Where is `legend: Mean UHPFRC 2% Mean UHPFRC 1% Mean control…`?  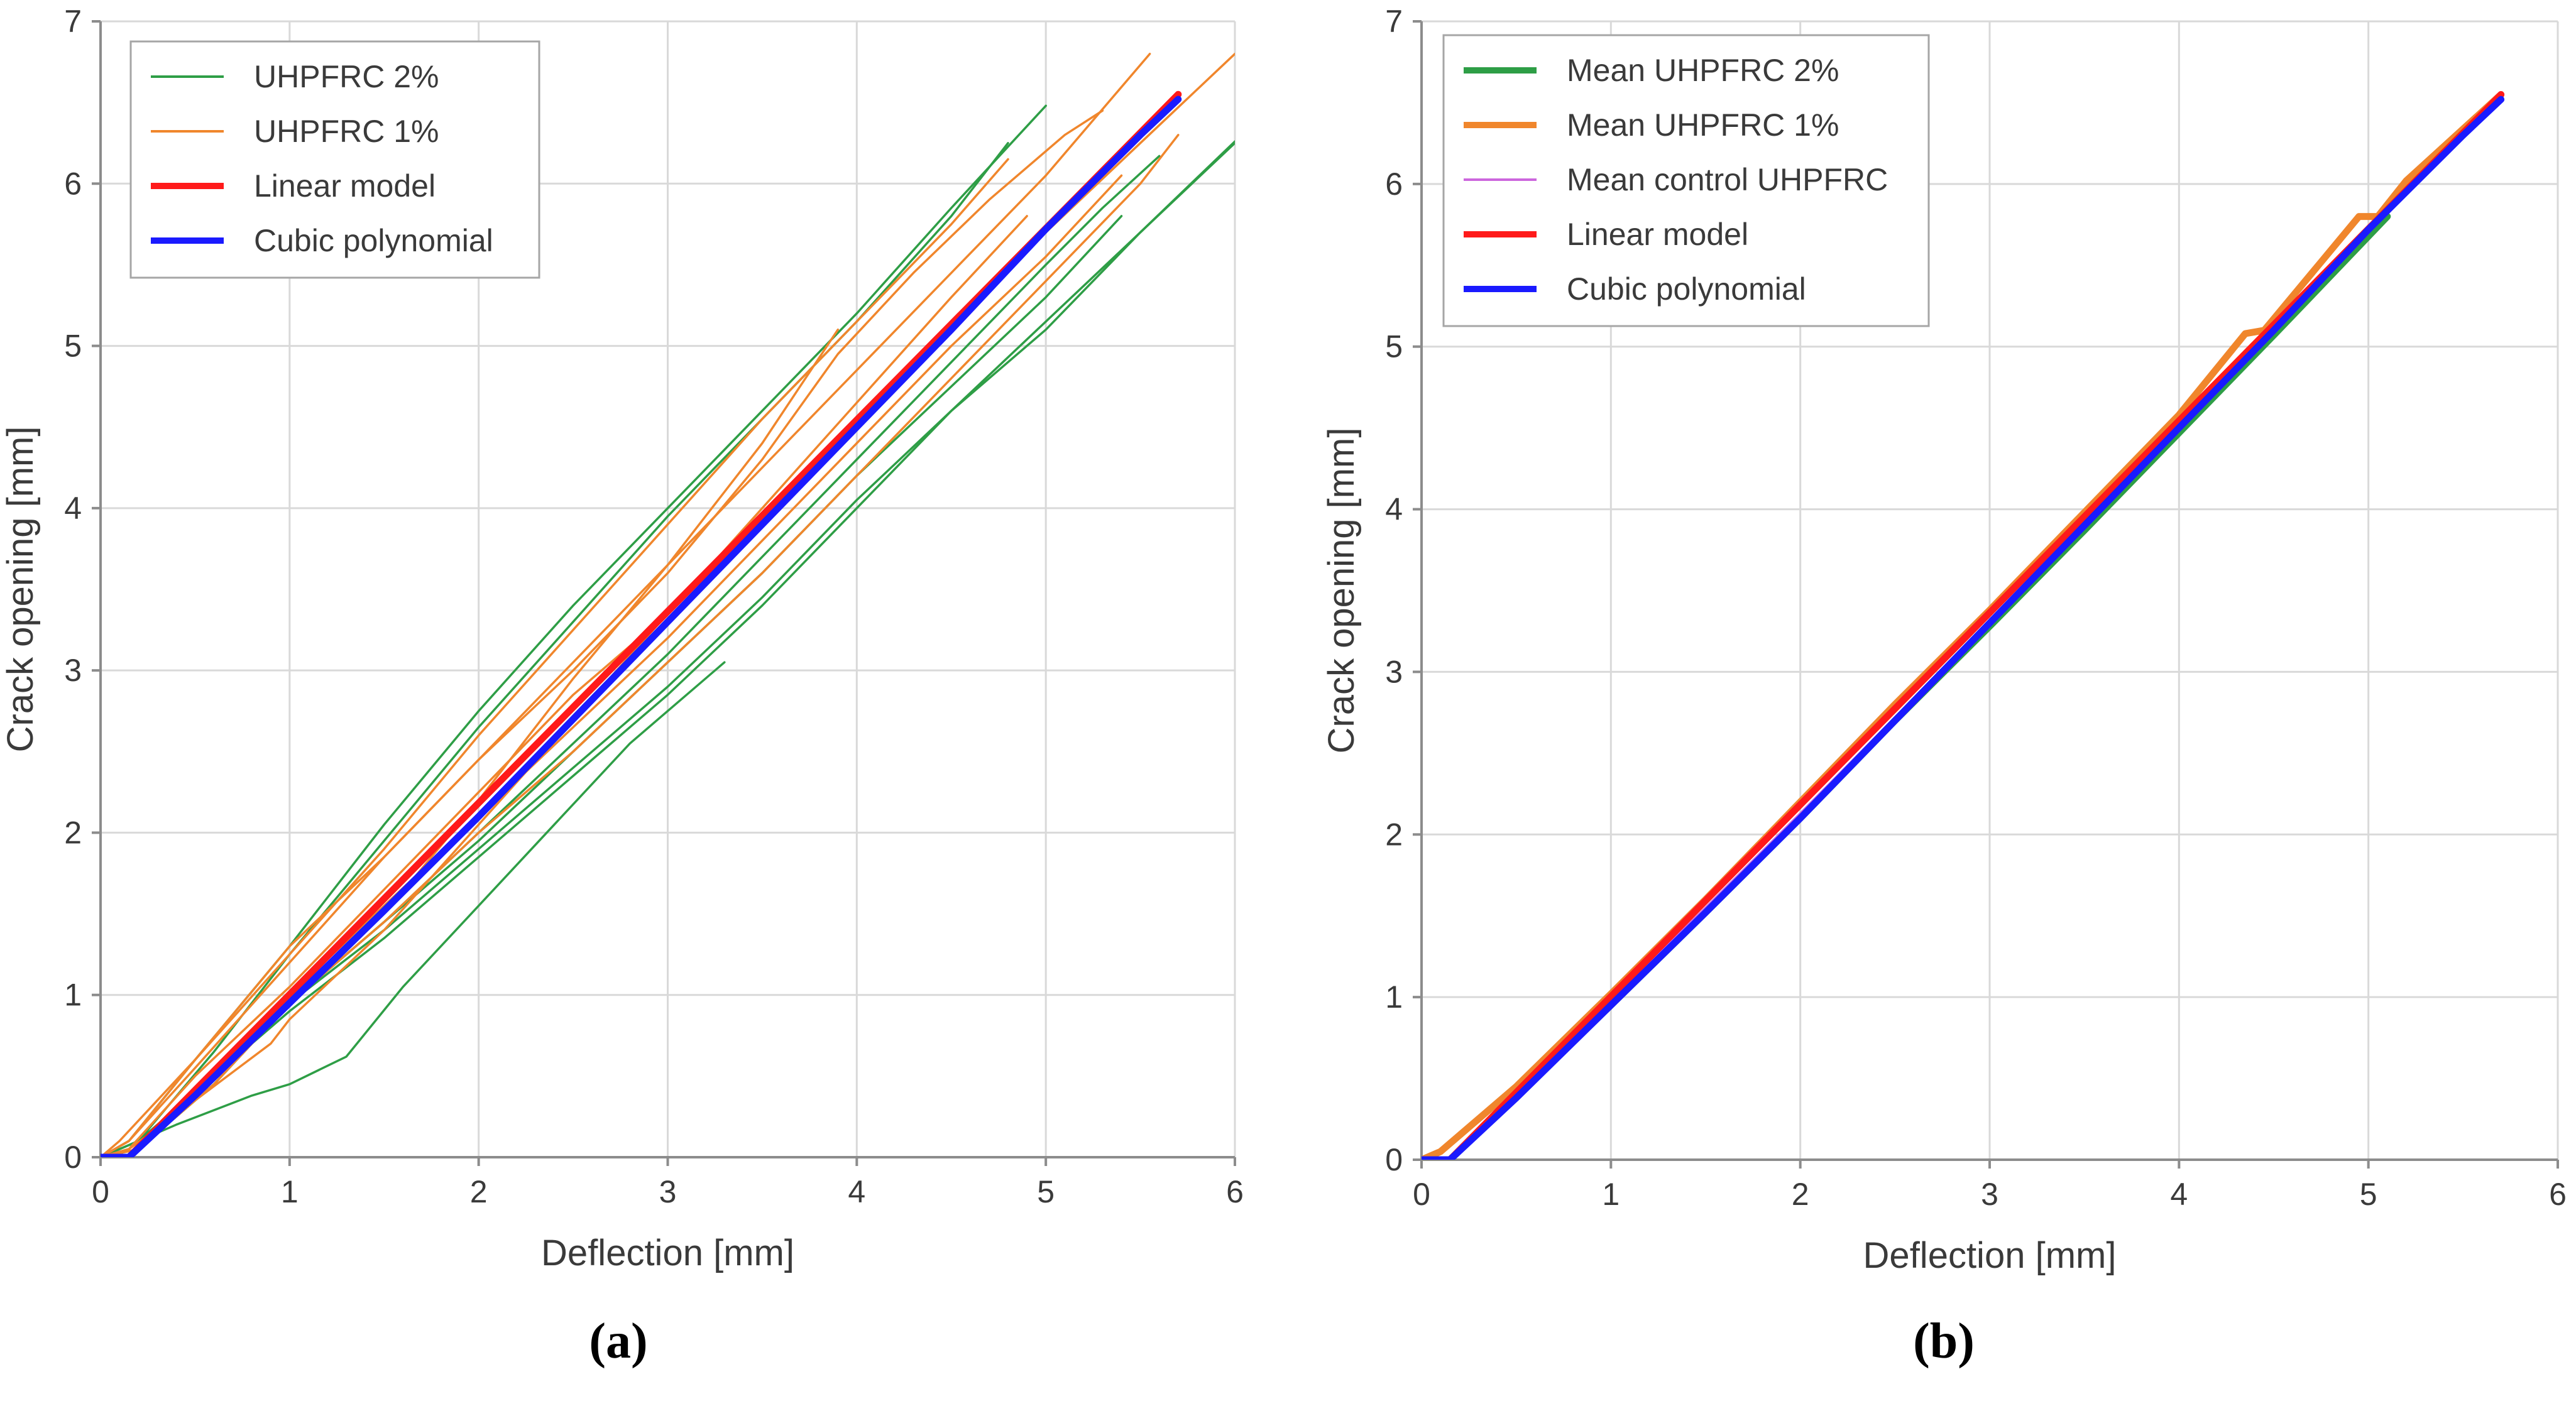 legend: Mean UHPFRC 2% Mean UHPFRC 1% Mean control… is located at coordinates (1686, 181).